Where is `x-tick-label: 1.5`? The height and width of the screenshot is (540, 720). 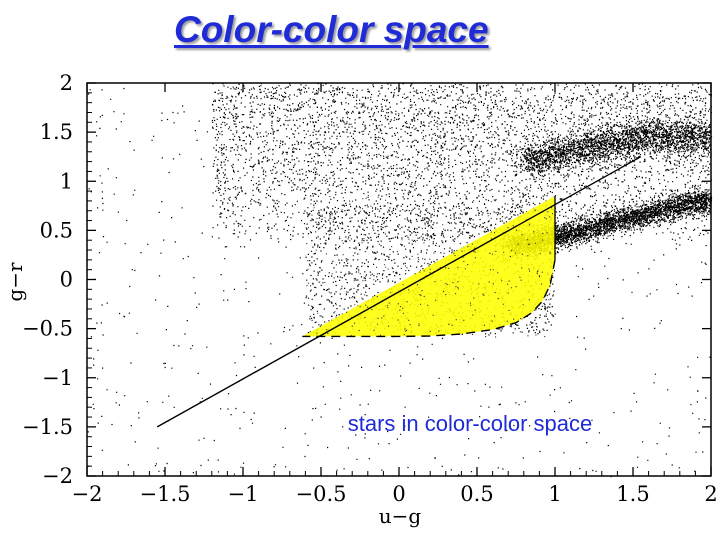 x-tick-label: 1.5 is located at coordinates (632, 494).